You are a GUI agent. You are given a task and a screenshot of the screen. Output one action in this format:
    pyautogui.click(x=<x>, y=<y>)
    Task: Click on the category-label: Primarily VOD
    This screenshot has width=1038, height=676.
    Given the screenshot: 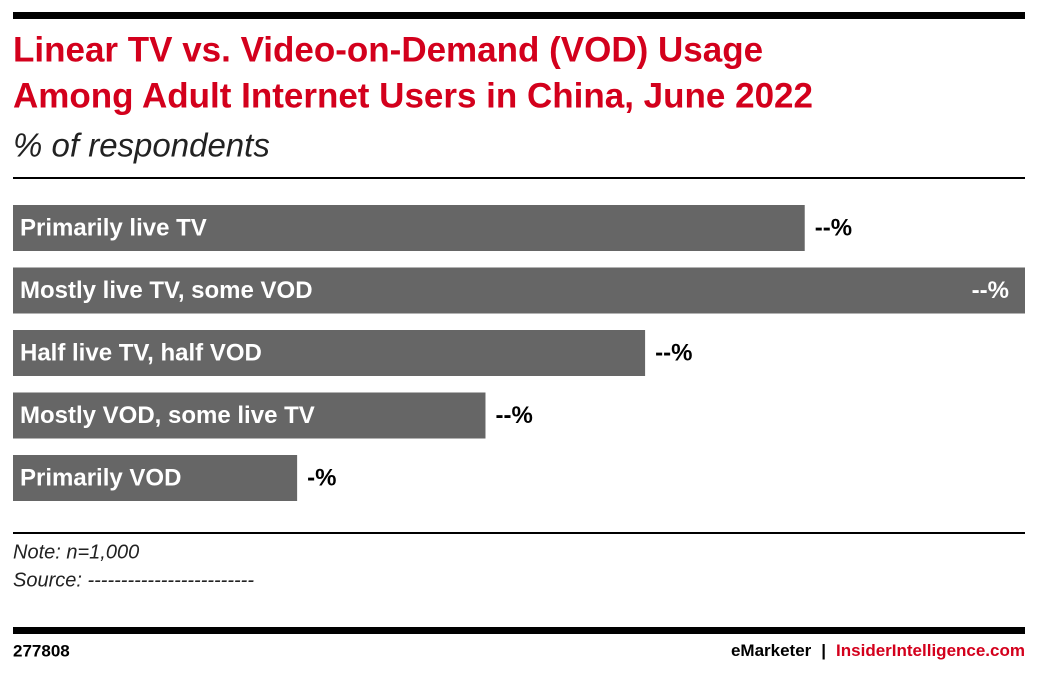 What is the action you would take?
    pyautogui.click(x=100, y=477)
    